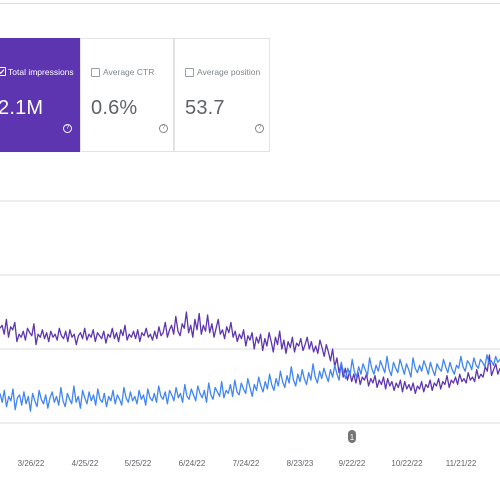 This screenshot has height=500, width=500. Describe the element at coordinates (205, 108) in the screenshot. I see `metric-value: 53.7` at that location.